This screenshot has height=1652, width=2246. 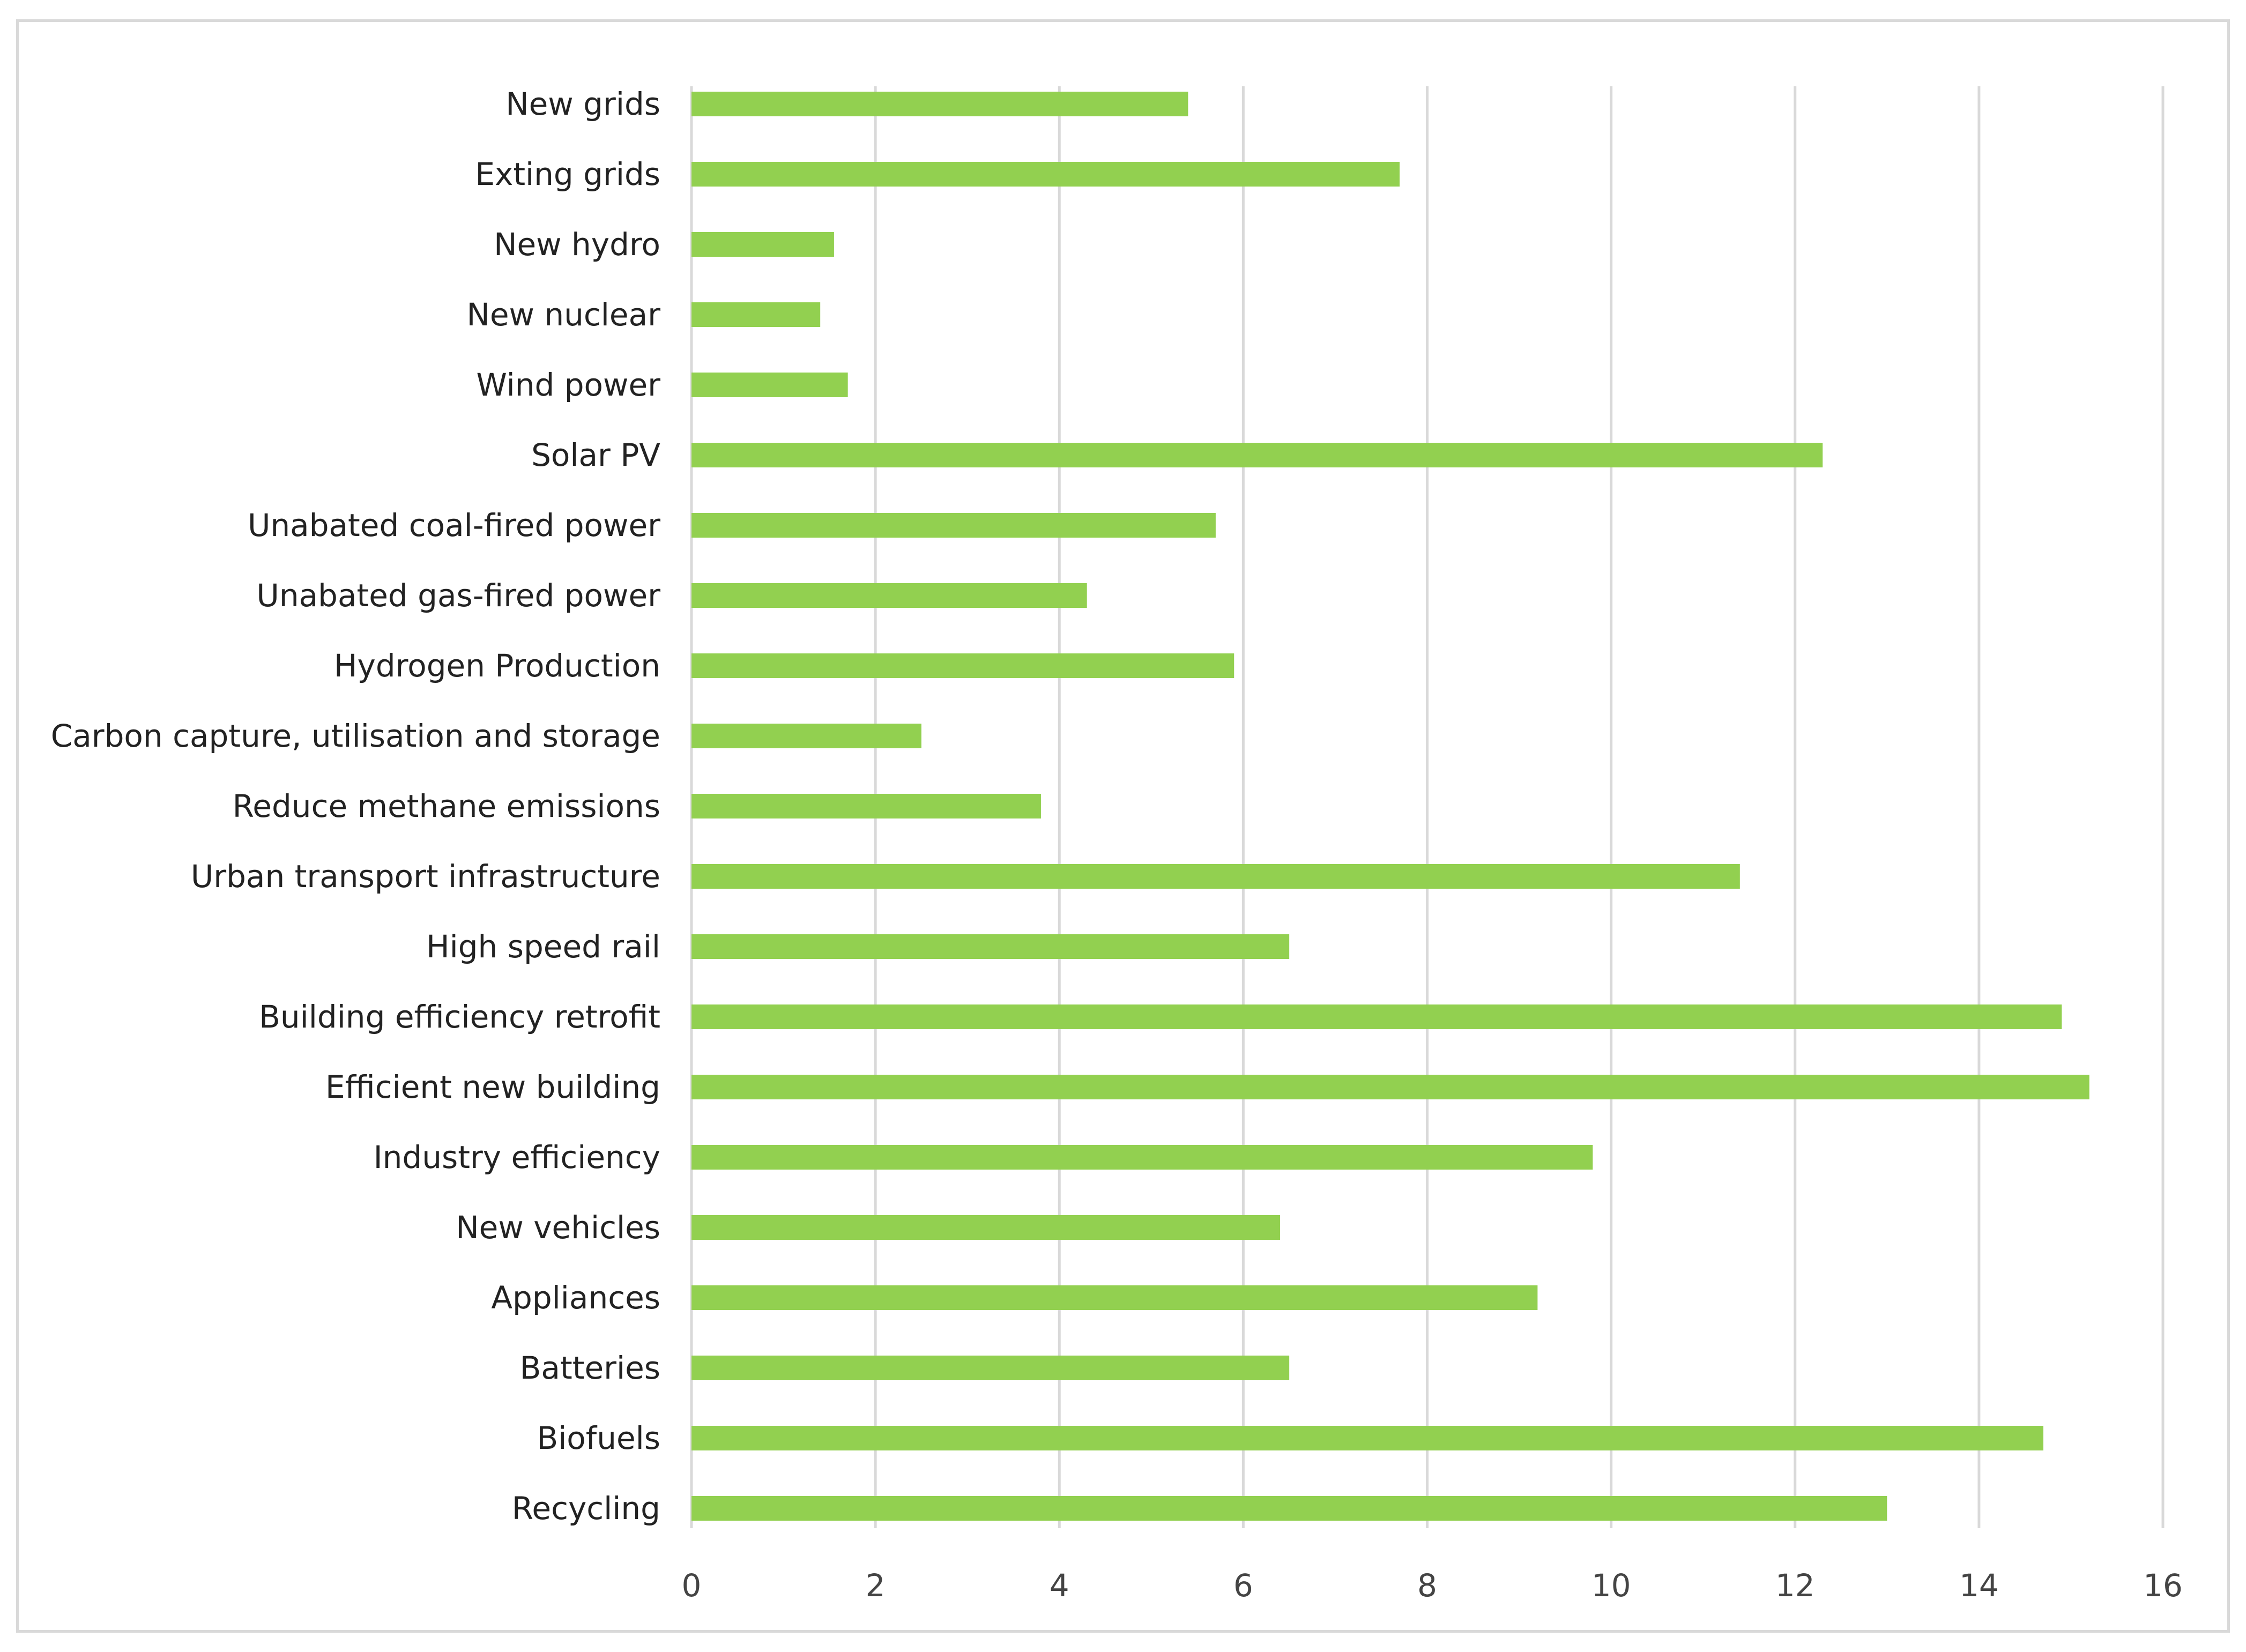 What do you see at coordinates (1611, 1585) in the screenshot?
I see `x-tick-label: 10` at bounding box center [1611, 1585].